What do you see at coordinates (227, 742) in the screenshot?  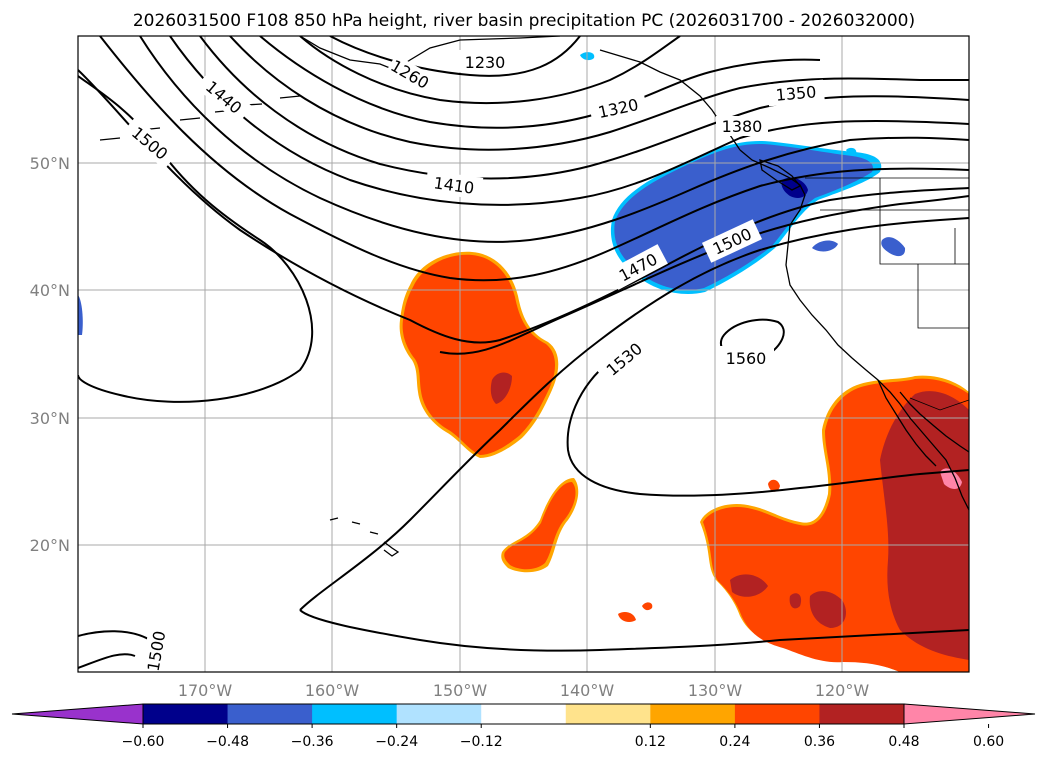 I see `colorbar-tick-label: −0.48` at bounding box center [227, 742].